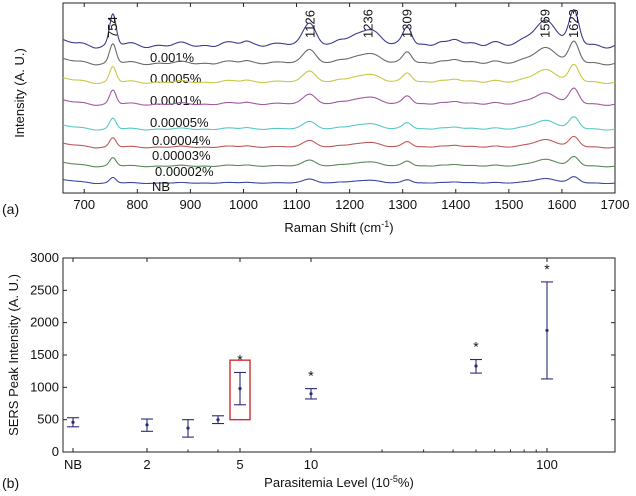 The width and height of the screenshot is (636, 496). What do you see at coordinates (84, 204) in the screenshot?
I see `panel-a-xtick-label: 700` at bounding box center [84, 204].